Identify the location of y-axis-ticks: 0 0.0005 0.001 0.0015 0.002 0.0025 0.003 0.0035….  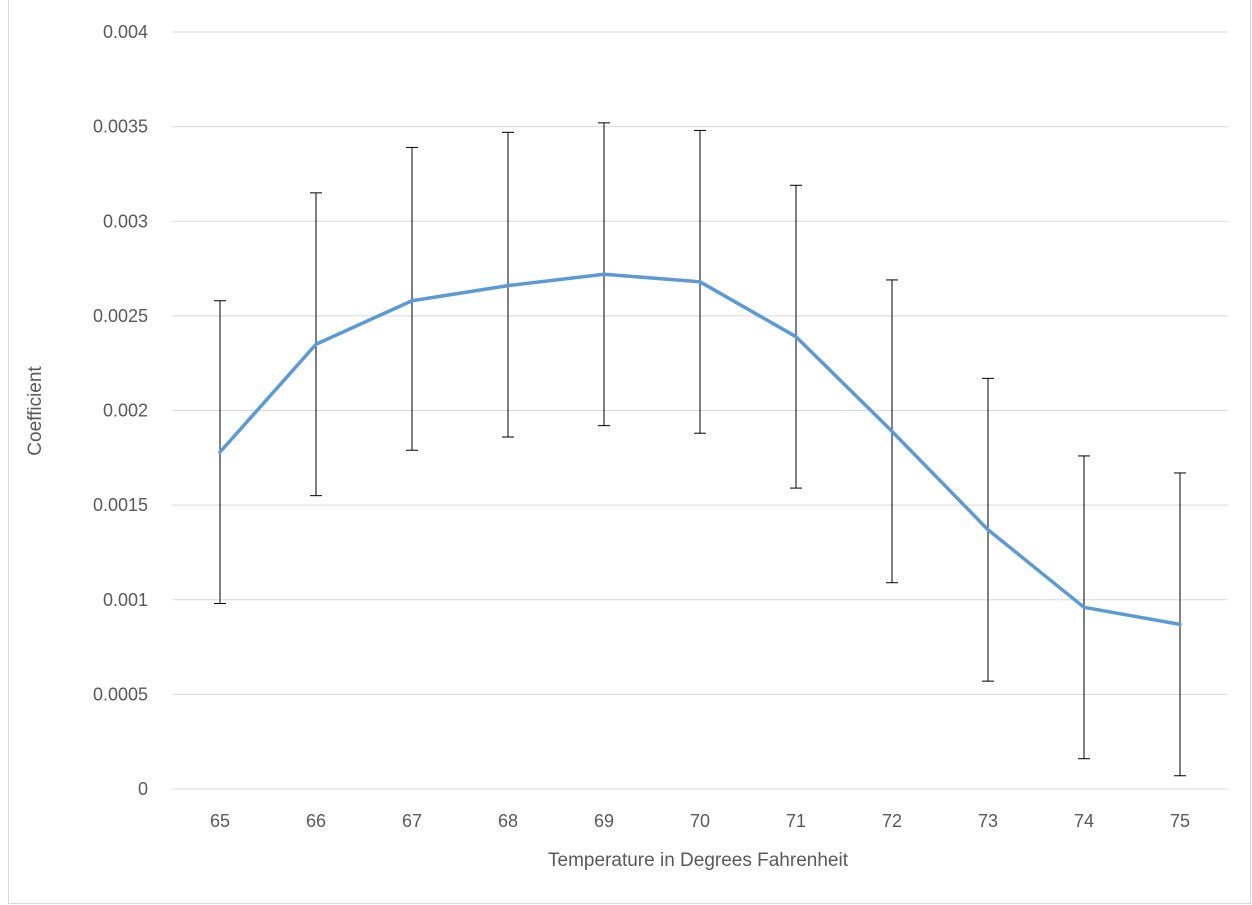
(120, 410).